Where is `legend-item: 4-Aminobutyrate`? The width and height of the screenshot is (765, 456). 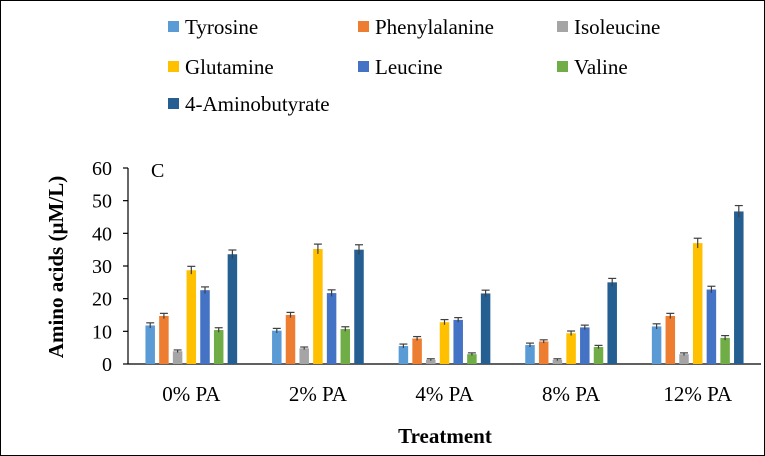
legend-item: 4-Aminobutyrate is located at coordinates (249, 104).